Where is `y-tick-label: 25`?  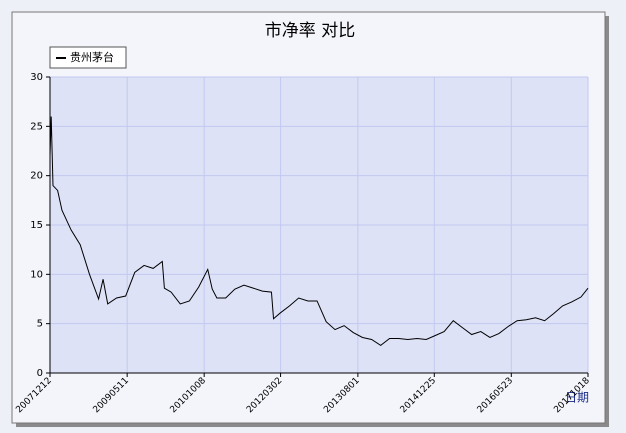
y-tick-label: 25 is located at coordinates (36, 126).